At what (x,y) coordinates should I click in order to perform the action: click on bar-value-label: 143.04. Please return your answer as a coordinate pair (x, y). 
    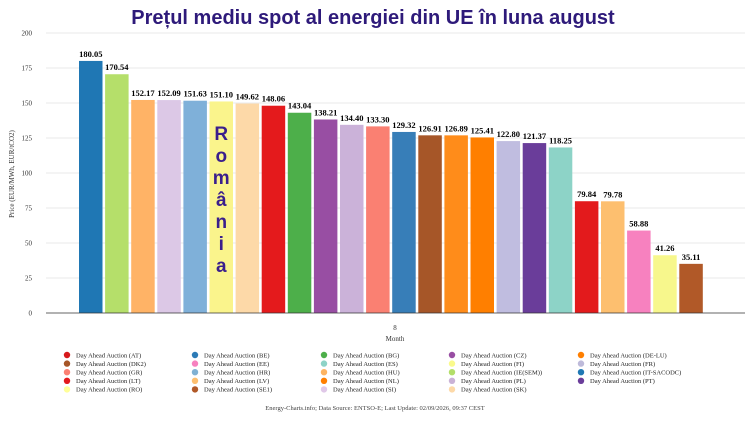
    Looking at the image, I should click on (300, 106).